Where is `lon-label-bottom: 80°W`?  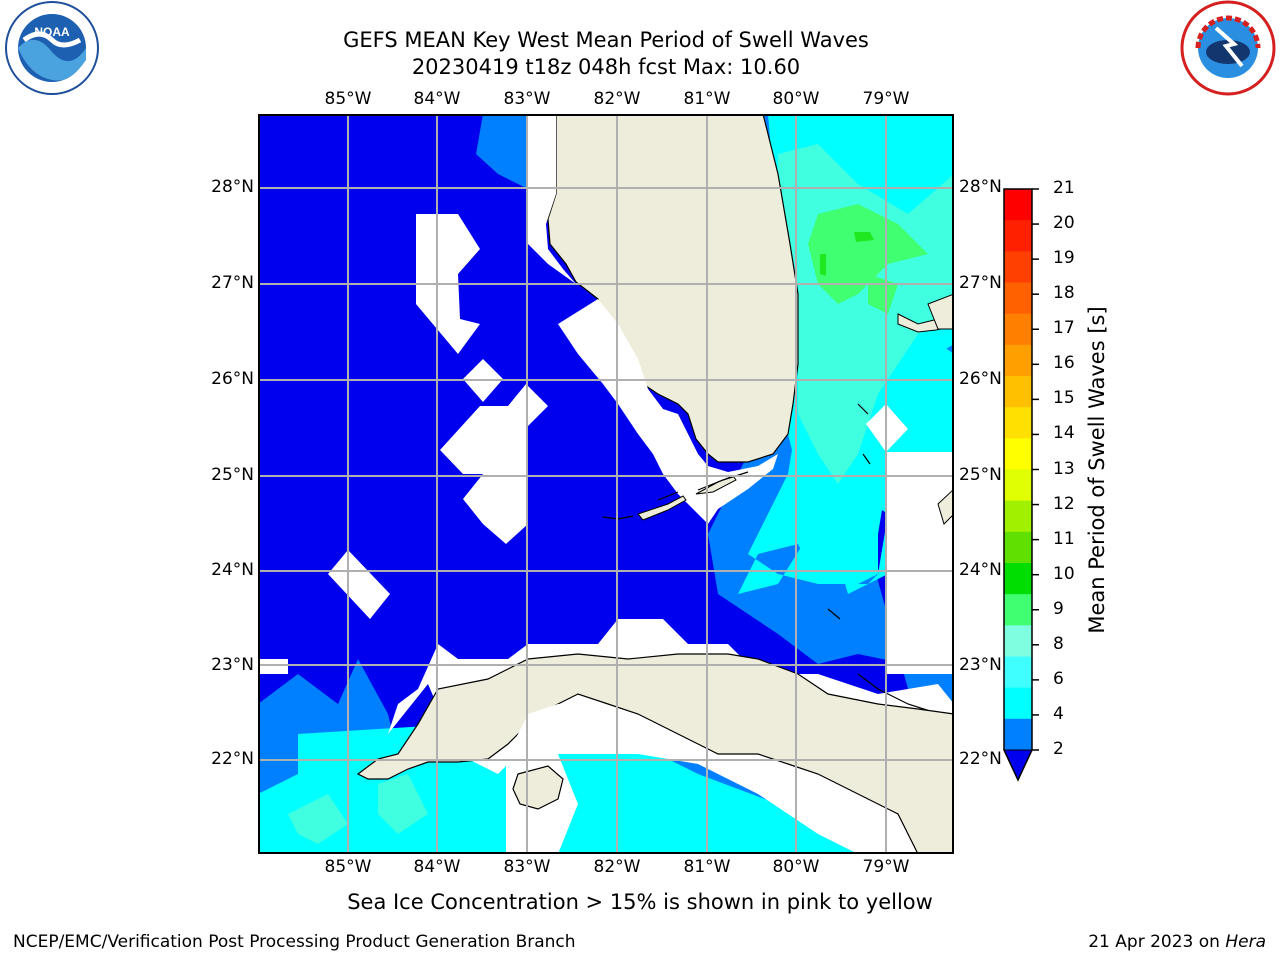 lon-label-bottom: 80°W is located at coordinates (796, 867).